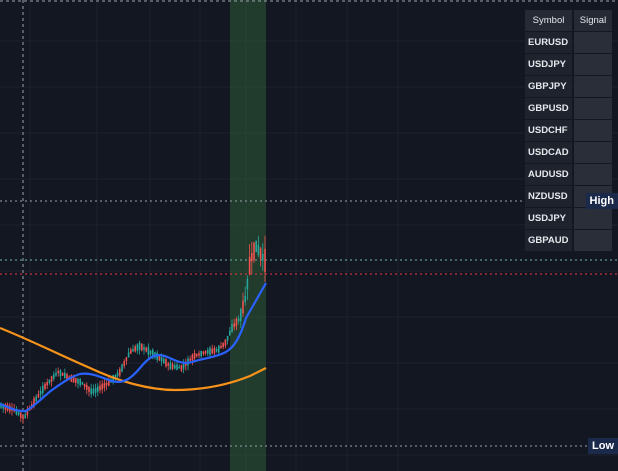 This screenshot has height=471, width=618. What do you see at coordinates (569, 152) in the screenshot?
I see `table-row: USDCAD` at bounding box center [569, 152].